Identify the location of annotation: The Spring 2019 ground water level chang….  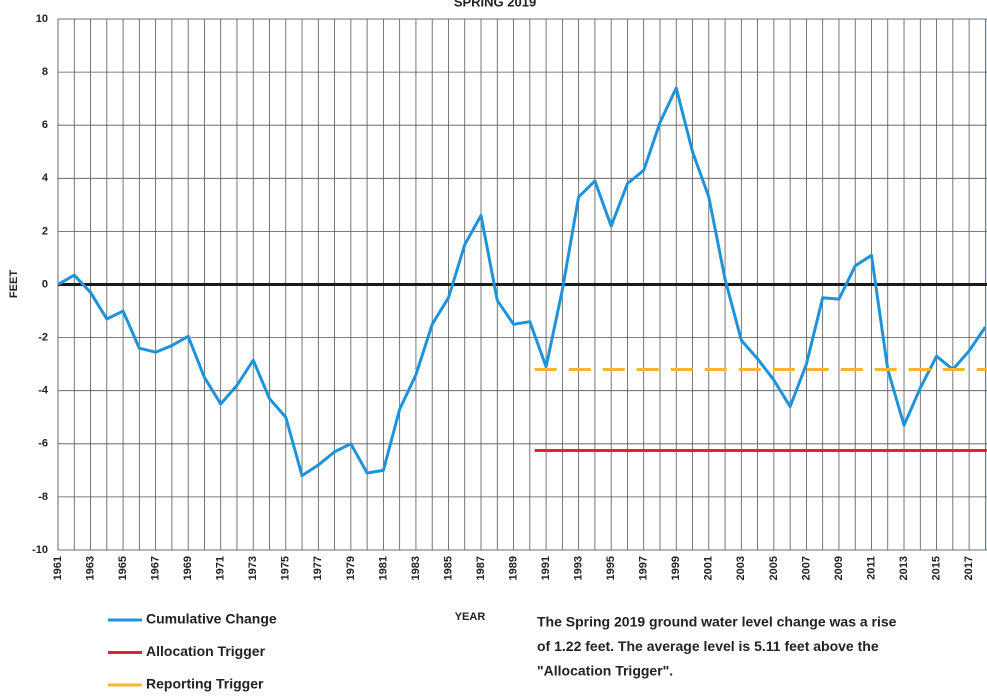
(717, 622).